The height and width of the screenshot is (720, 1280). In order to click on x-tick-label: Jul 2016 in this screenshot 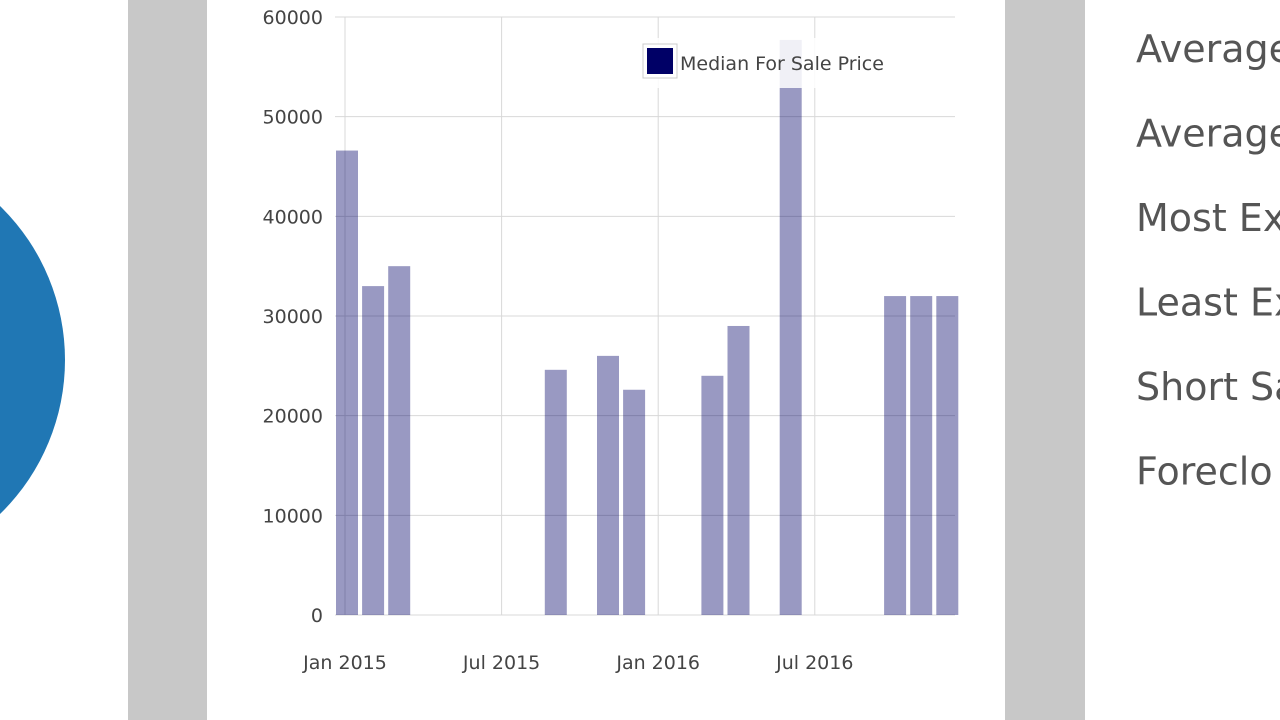, I will do `click(814, 663)`.